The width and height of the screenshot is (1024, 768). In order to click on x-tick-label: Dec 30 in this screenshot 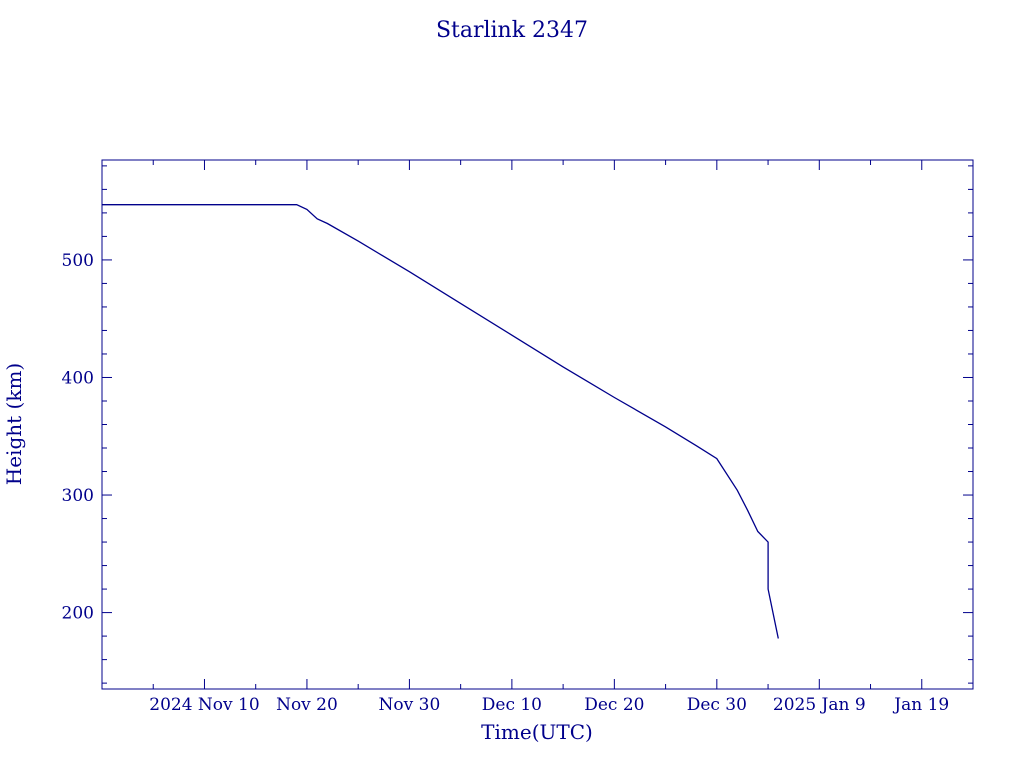, I will do `click(717, 705)`.